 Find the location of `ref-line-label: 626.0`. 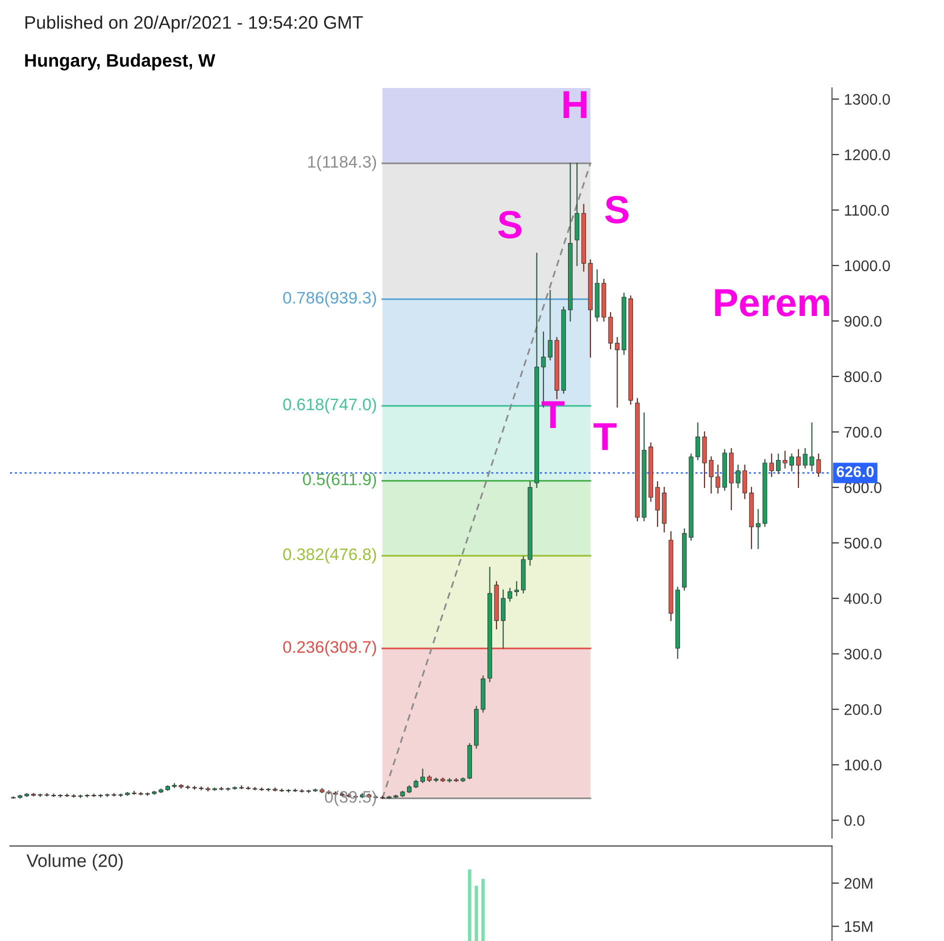

ref-line-label: 626.0 is located at coordinates (855, 472).